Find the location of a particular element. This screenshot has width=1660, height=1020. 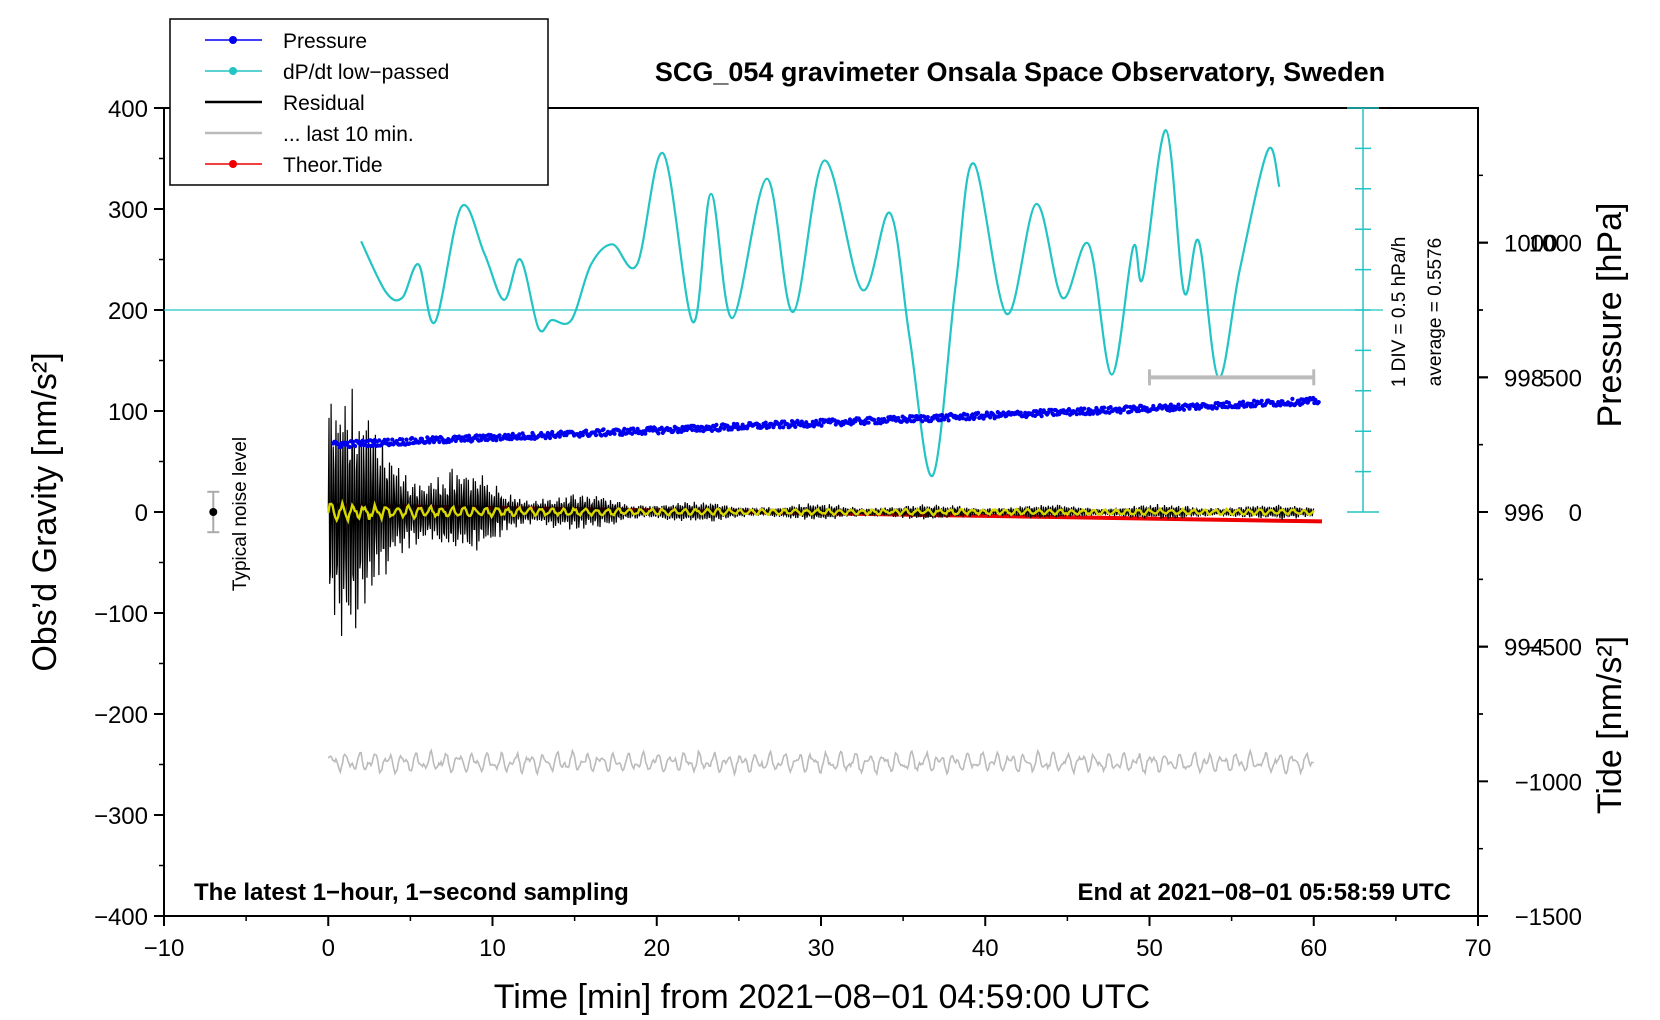

tide-tick-label: −500 is located at coordinates (1555, 648).